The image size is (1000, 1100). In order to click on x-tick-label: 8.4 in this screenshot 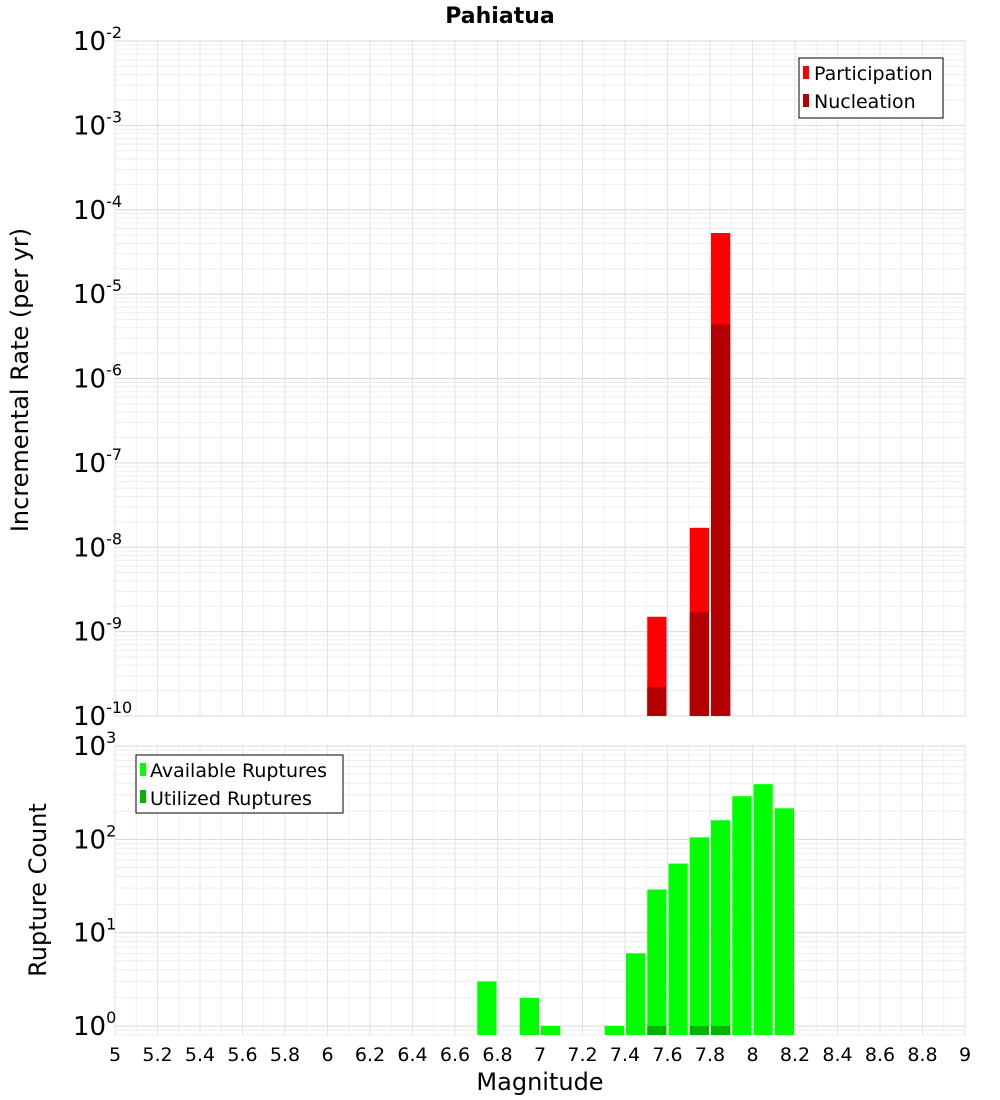, I will do `click(837, 1055)`.